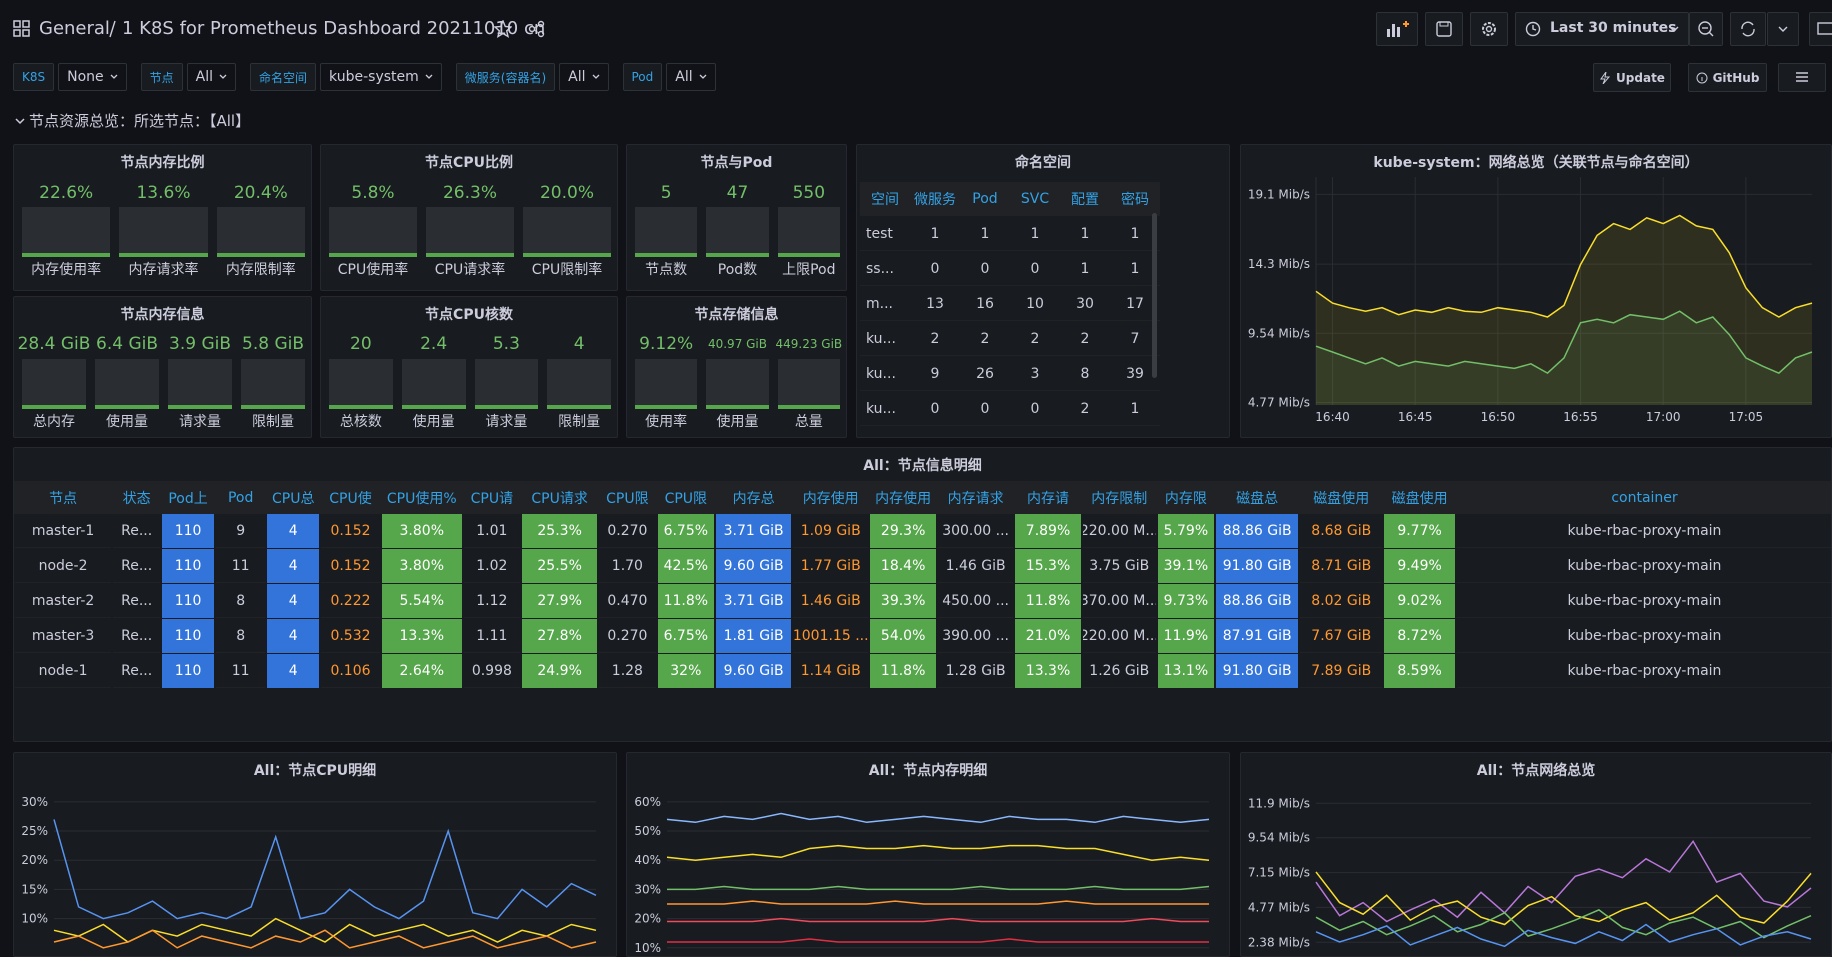 The image size is (1832, 957). What do you see at coordinates (1748, 29) in the screenshot?
I see `refresh-button` at bounding box center [1748, 29].